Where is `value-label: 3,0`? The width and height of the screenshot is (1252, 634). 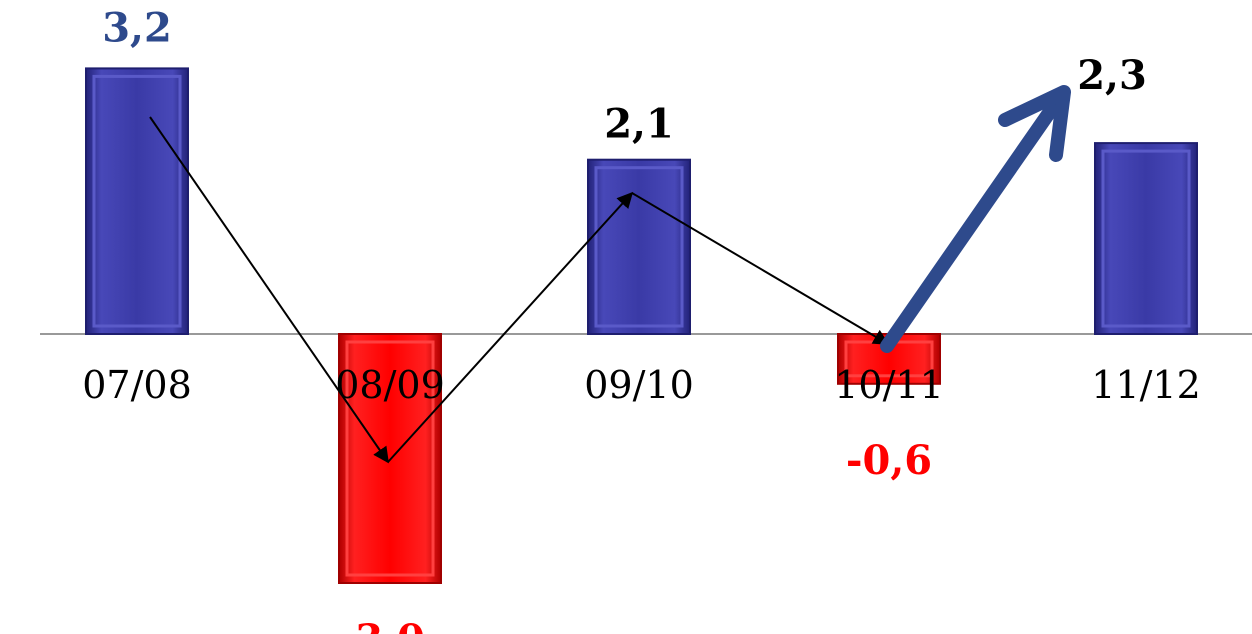 value-label: 3,0 is located at coordinates (390, 625).